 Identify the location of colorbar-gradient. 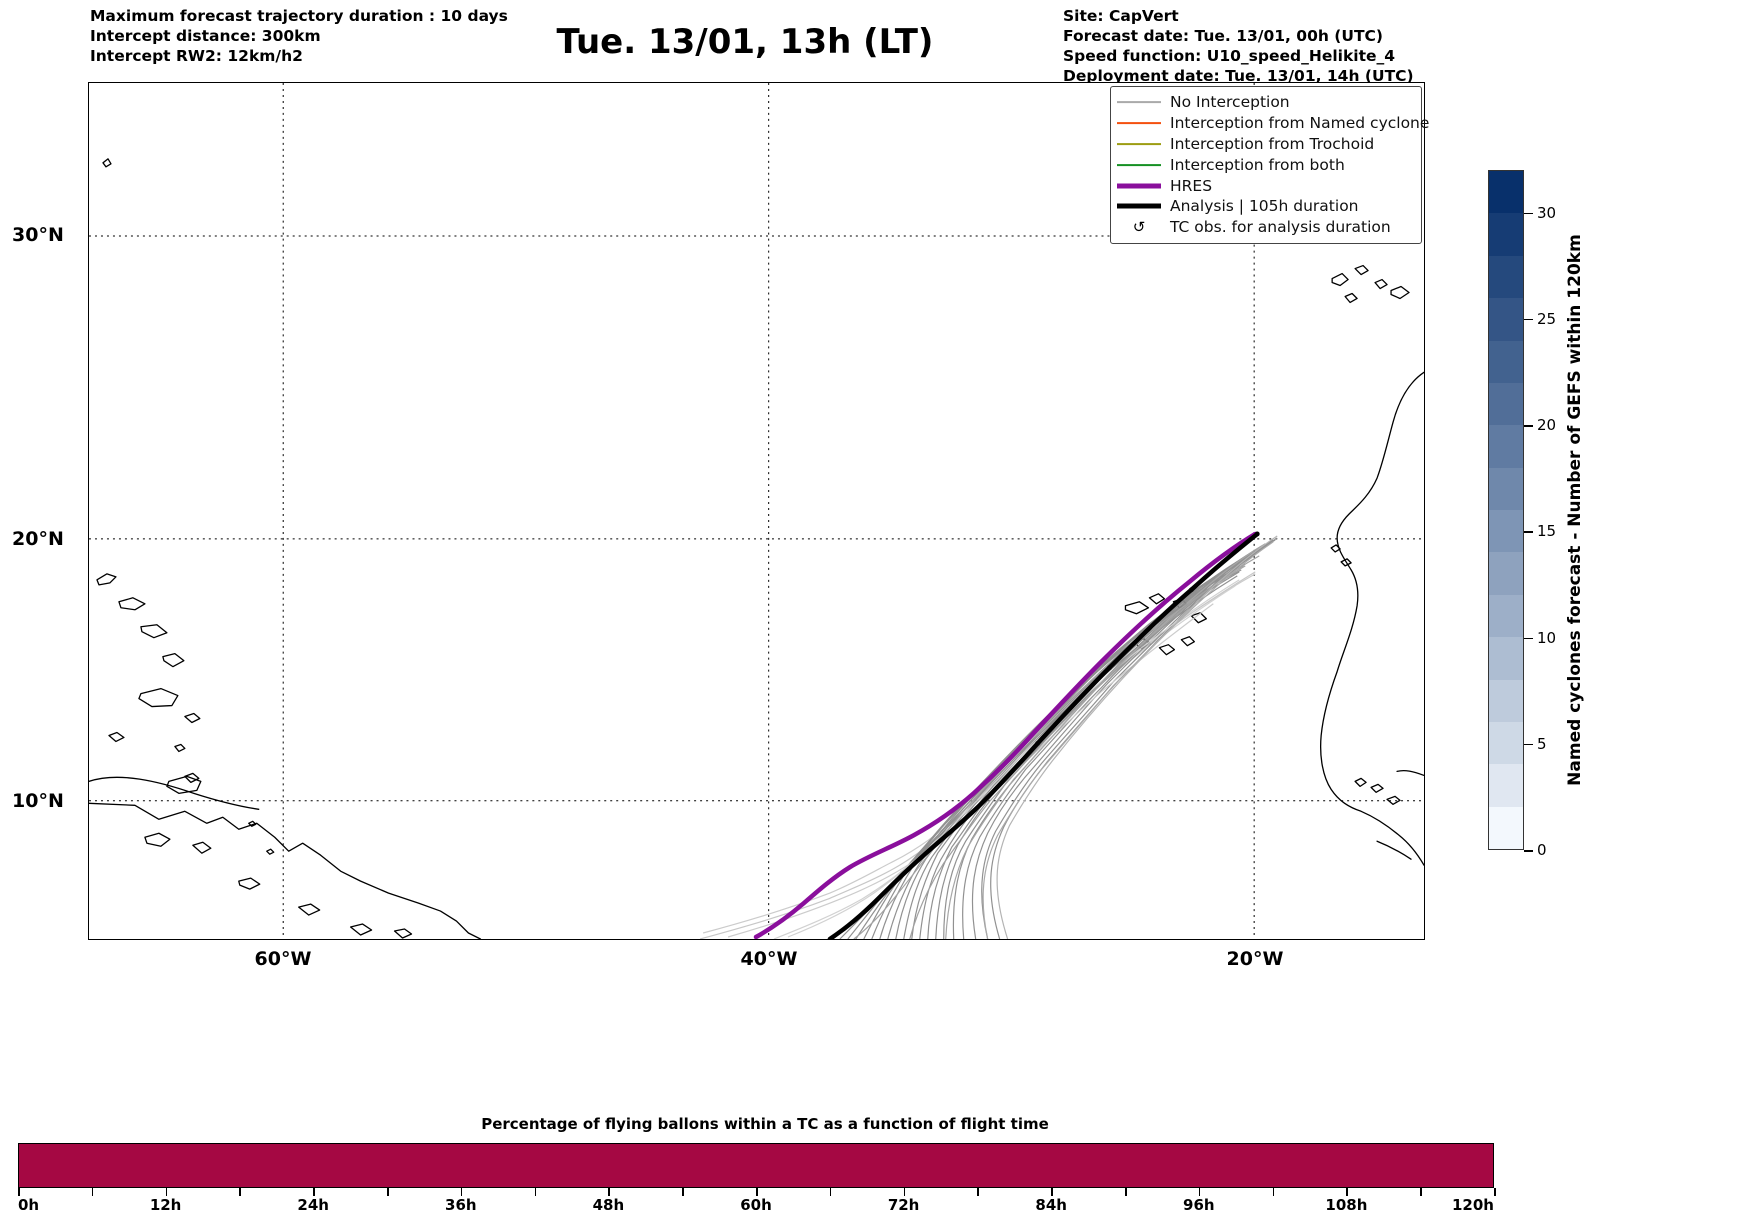
(1506, 510).